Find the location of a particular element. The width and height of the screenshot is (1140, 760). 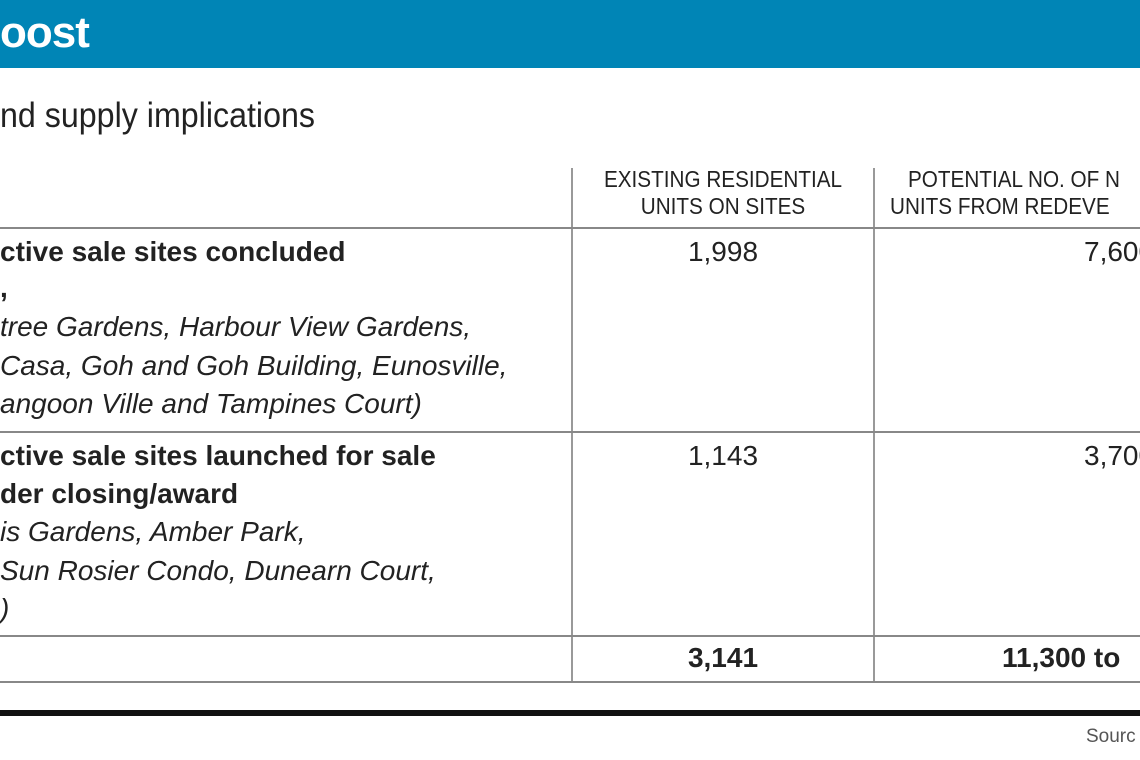

row-title: , is located at coordinates (4, 287).